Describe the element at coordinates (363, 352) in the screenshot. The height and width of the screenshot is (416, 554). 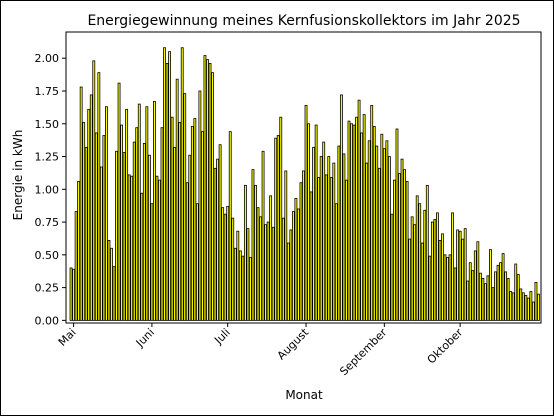
I see `x-tick-label: September` at that location.